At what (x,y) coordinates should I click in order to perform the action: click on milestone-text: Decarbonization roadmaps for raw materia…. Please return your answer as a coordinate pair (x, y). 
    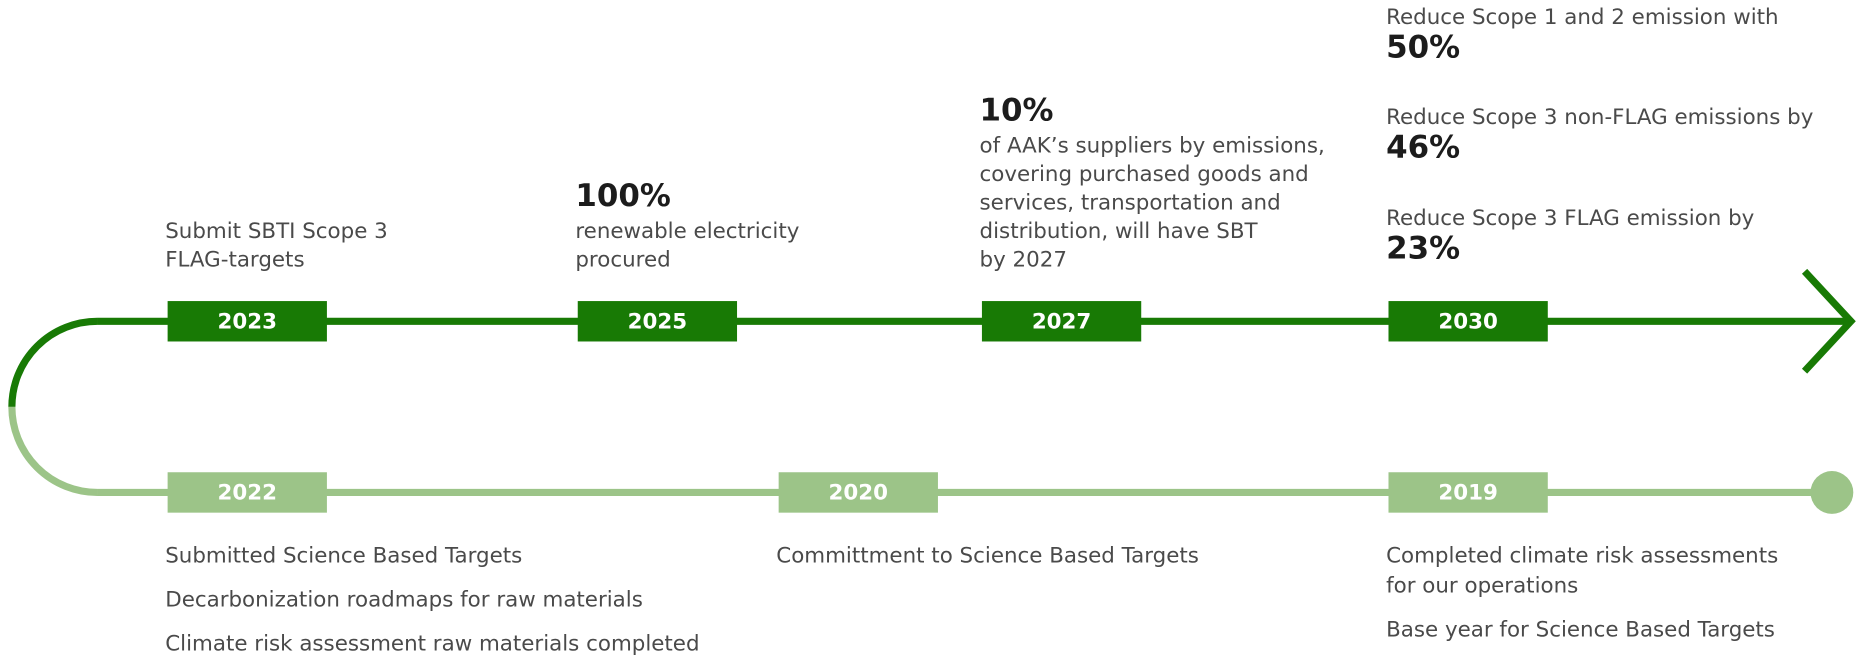
    Looking at the image, I should click on (404, 600).